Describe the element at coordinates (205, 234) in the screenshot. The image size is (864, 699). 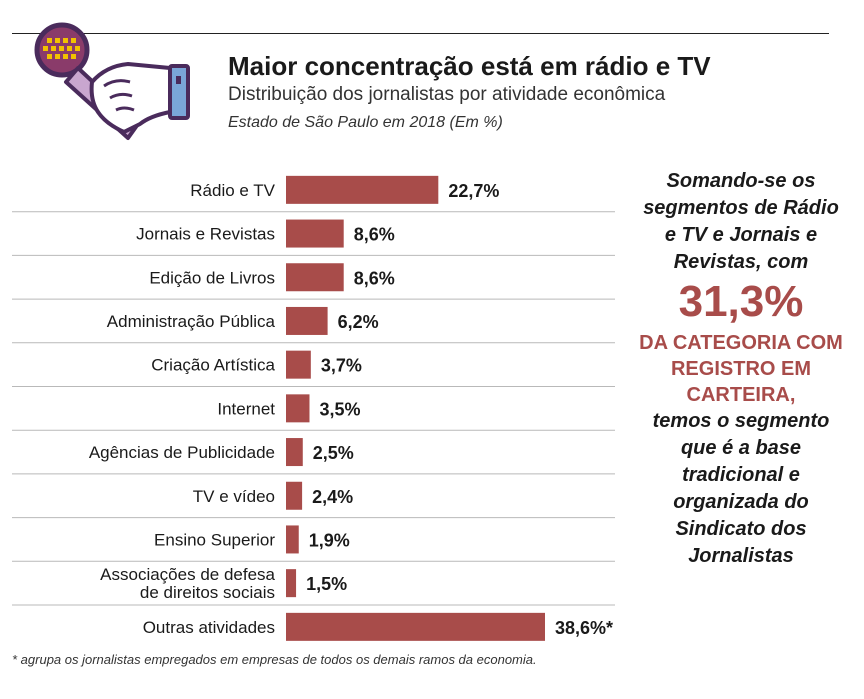
I see `category-label: Jornais e Revistas` at that location.